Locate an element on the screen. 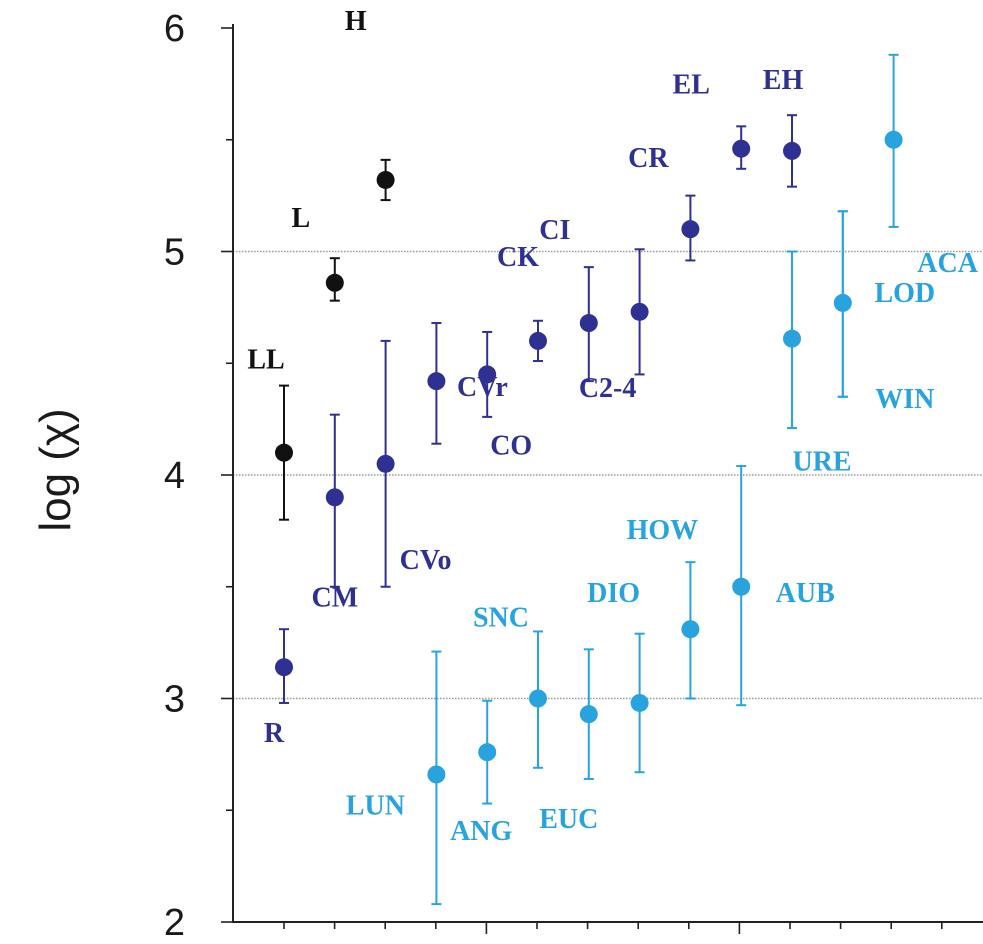 The image size is (983, 944). point-label: WIN is located at coordinates (904, 399).